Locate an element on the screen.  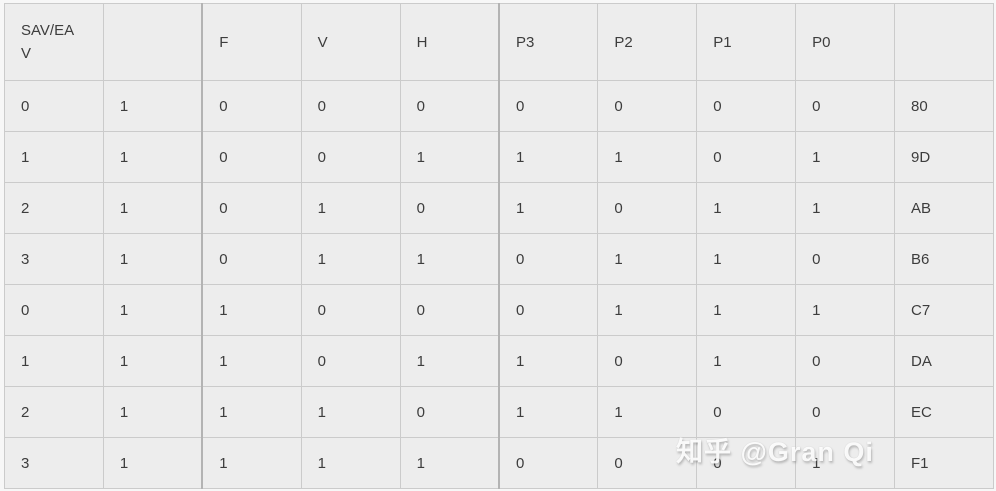
header-saveav-line1: SAV/EA is located at coordinates (48, 30).